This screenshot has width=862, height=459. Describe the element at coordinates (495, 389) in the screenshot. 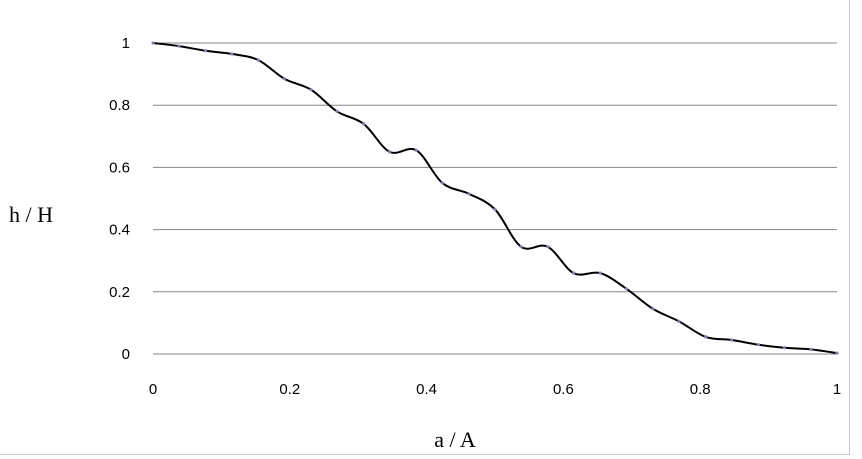

I see `x-tick-labels: 0 0.2 0.4 0.6 0.8 1` at that location.